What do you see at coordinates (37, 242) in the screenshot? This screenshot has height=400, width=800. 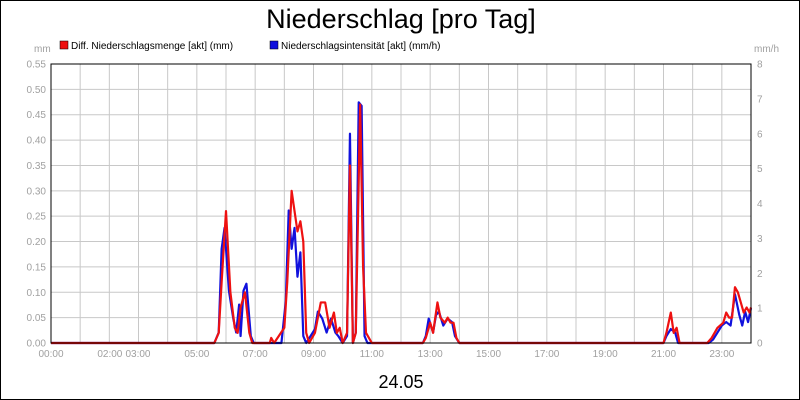 I see `left-axis-tick-label: 0.20` at bounding box center [37, 242].